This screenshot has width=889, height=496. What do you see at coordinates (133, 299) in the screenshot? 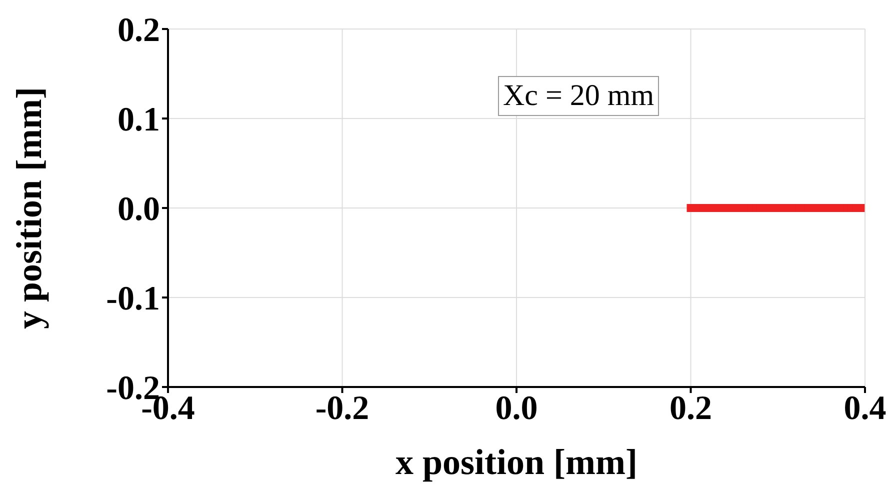
I see `y-tick-label: -0.1` at bounding box center [133, 299].